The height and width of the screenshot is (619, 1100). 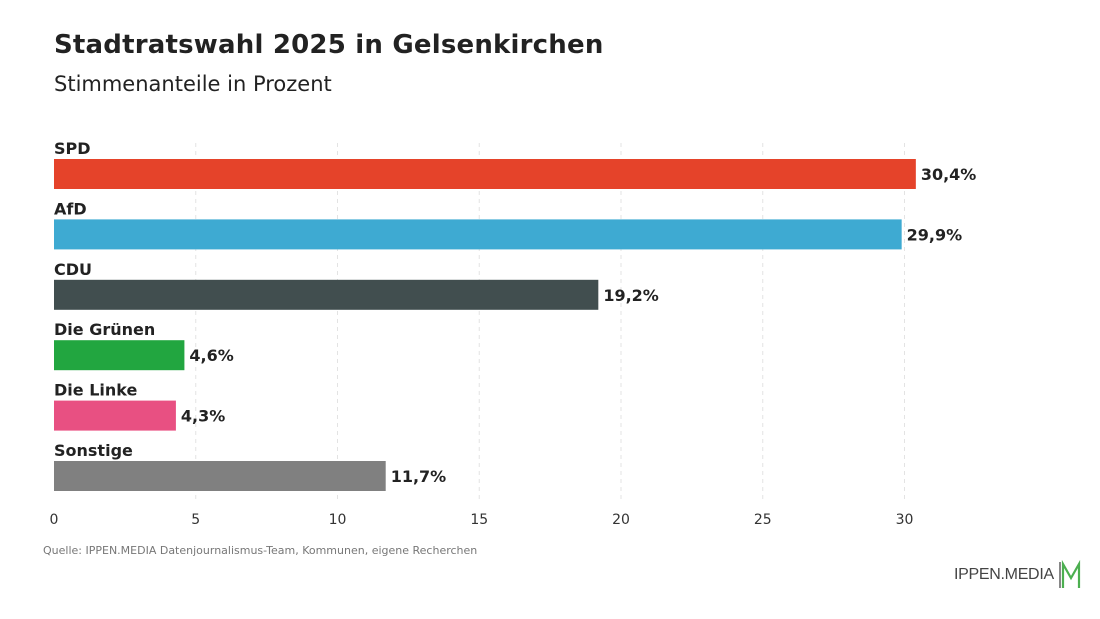 What do you see at coordinates (54, 520) in the screenshot?
I see `x-tick-label: 0` at bounding box center [54, 520].